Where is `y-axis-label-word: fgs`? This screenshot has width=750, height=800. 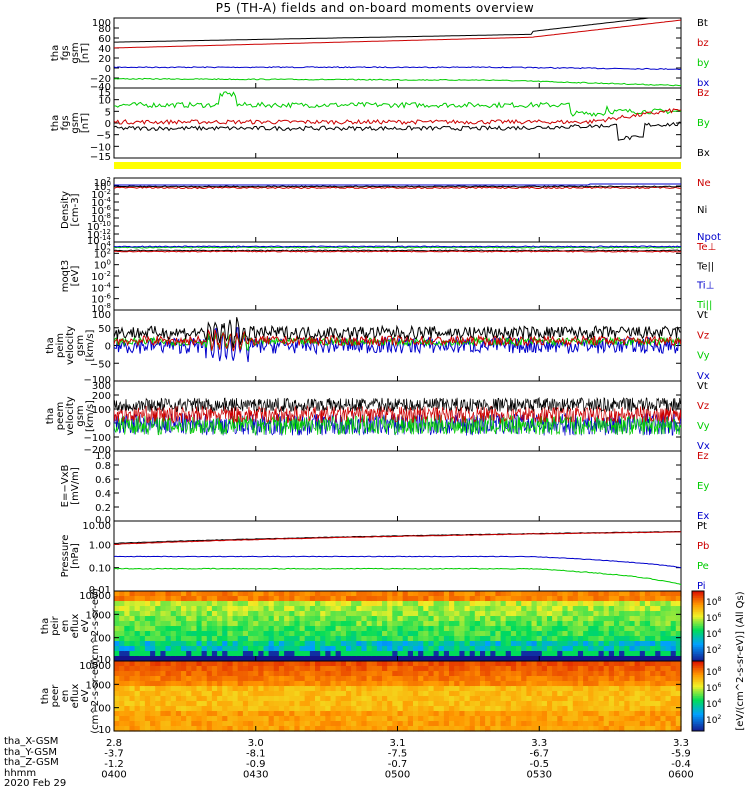 y-axis-label-word: fgs is located at coordinates (65, 52).